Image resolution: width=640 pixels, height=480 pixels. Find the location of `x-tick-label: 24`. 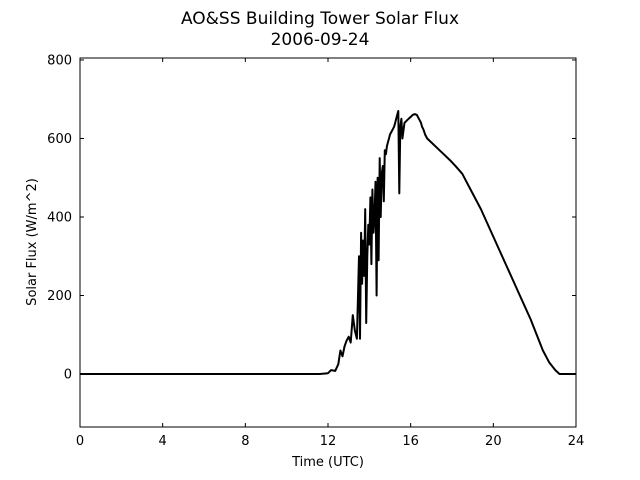

x-tick-label: 24 is located at coordinates (576, 441).